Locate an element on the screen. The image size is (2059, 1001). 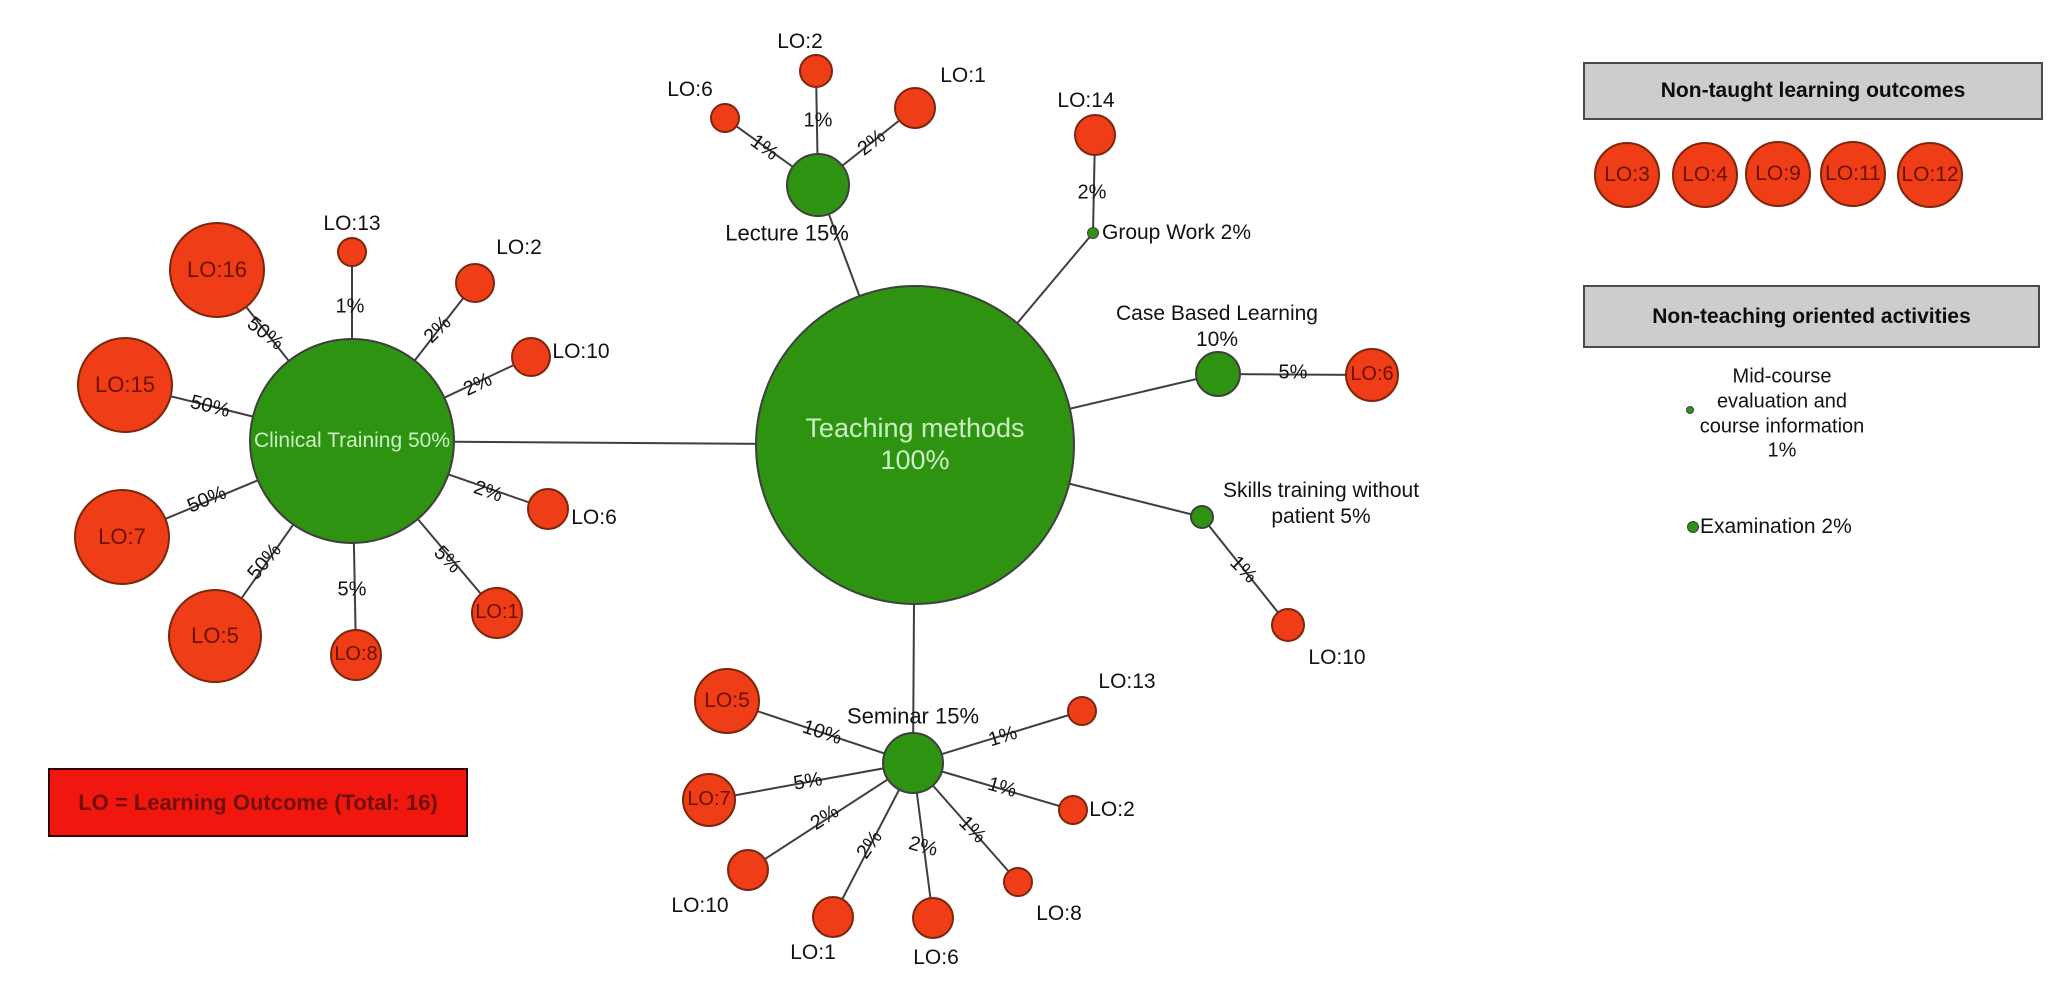
lo-legend-label: LO = Learning Outcome (Total: 16) is located at coordinates (258, 802).